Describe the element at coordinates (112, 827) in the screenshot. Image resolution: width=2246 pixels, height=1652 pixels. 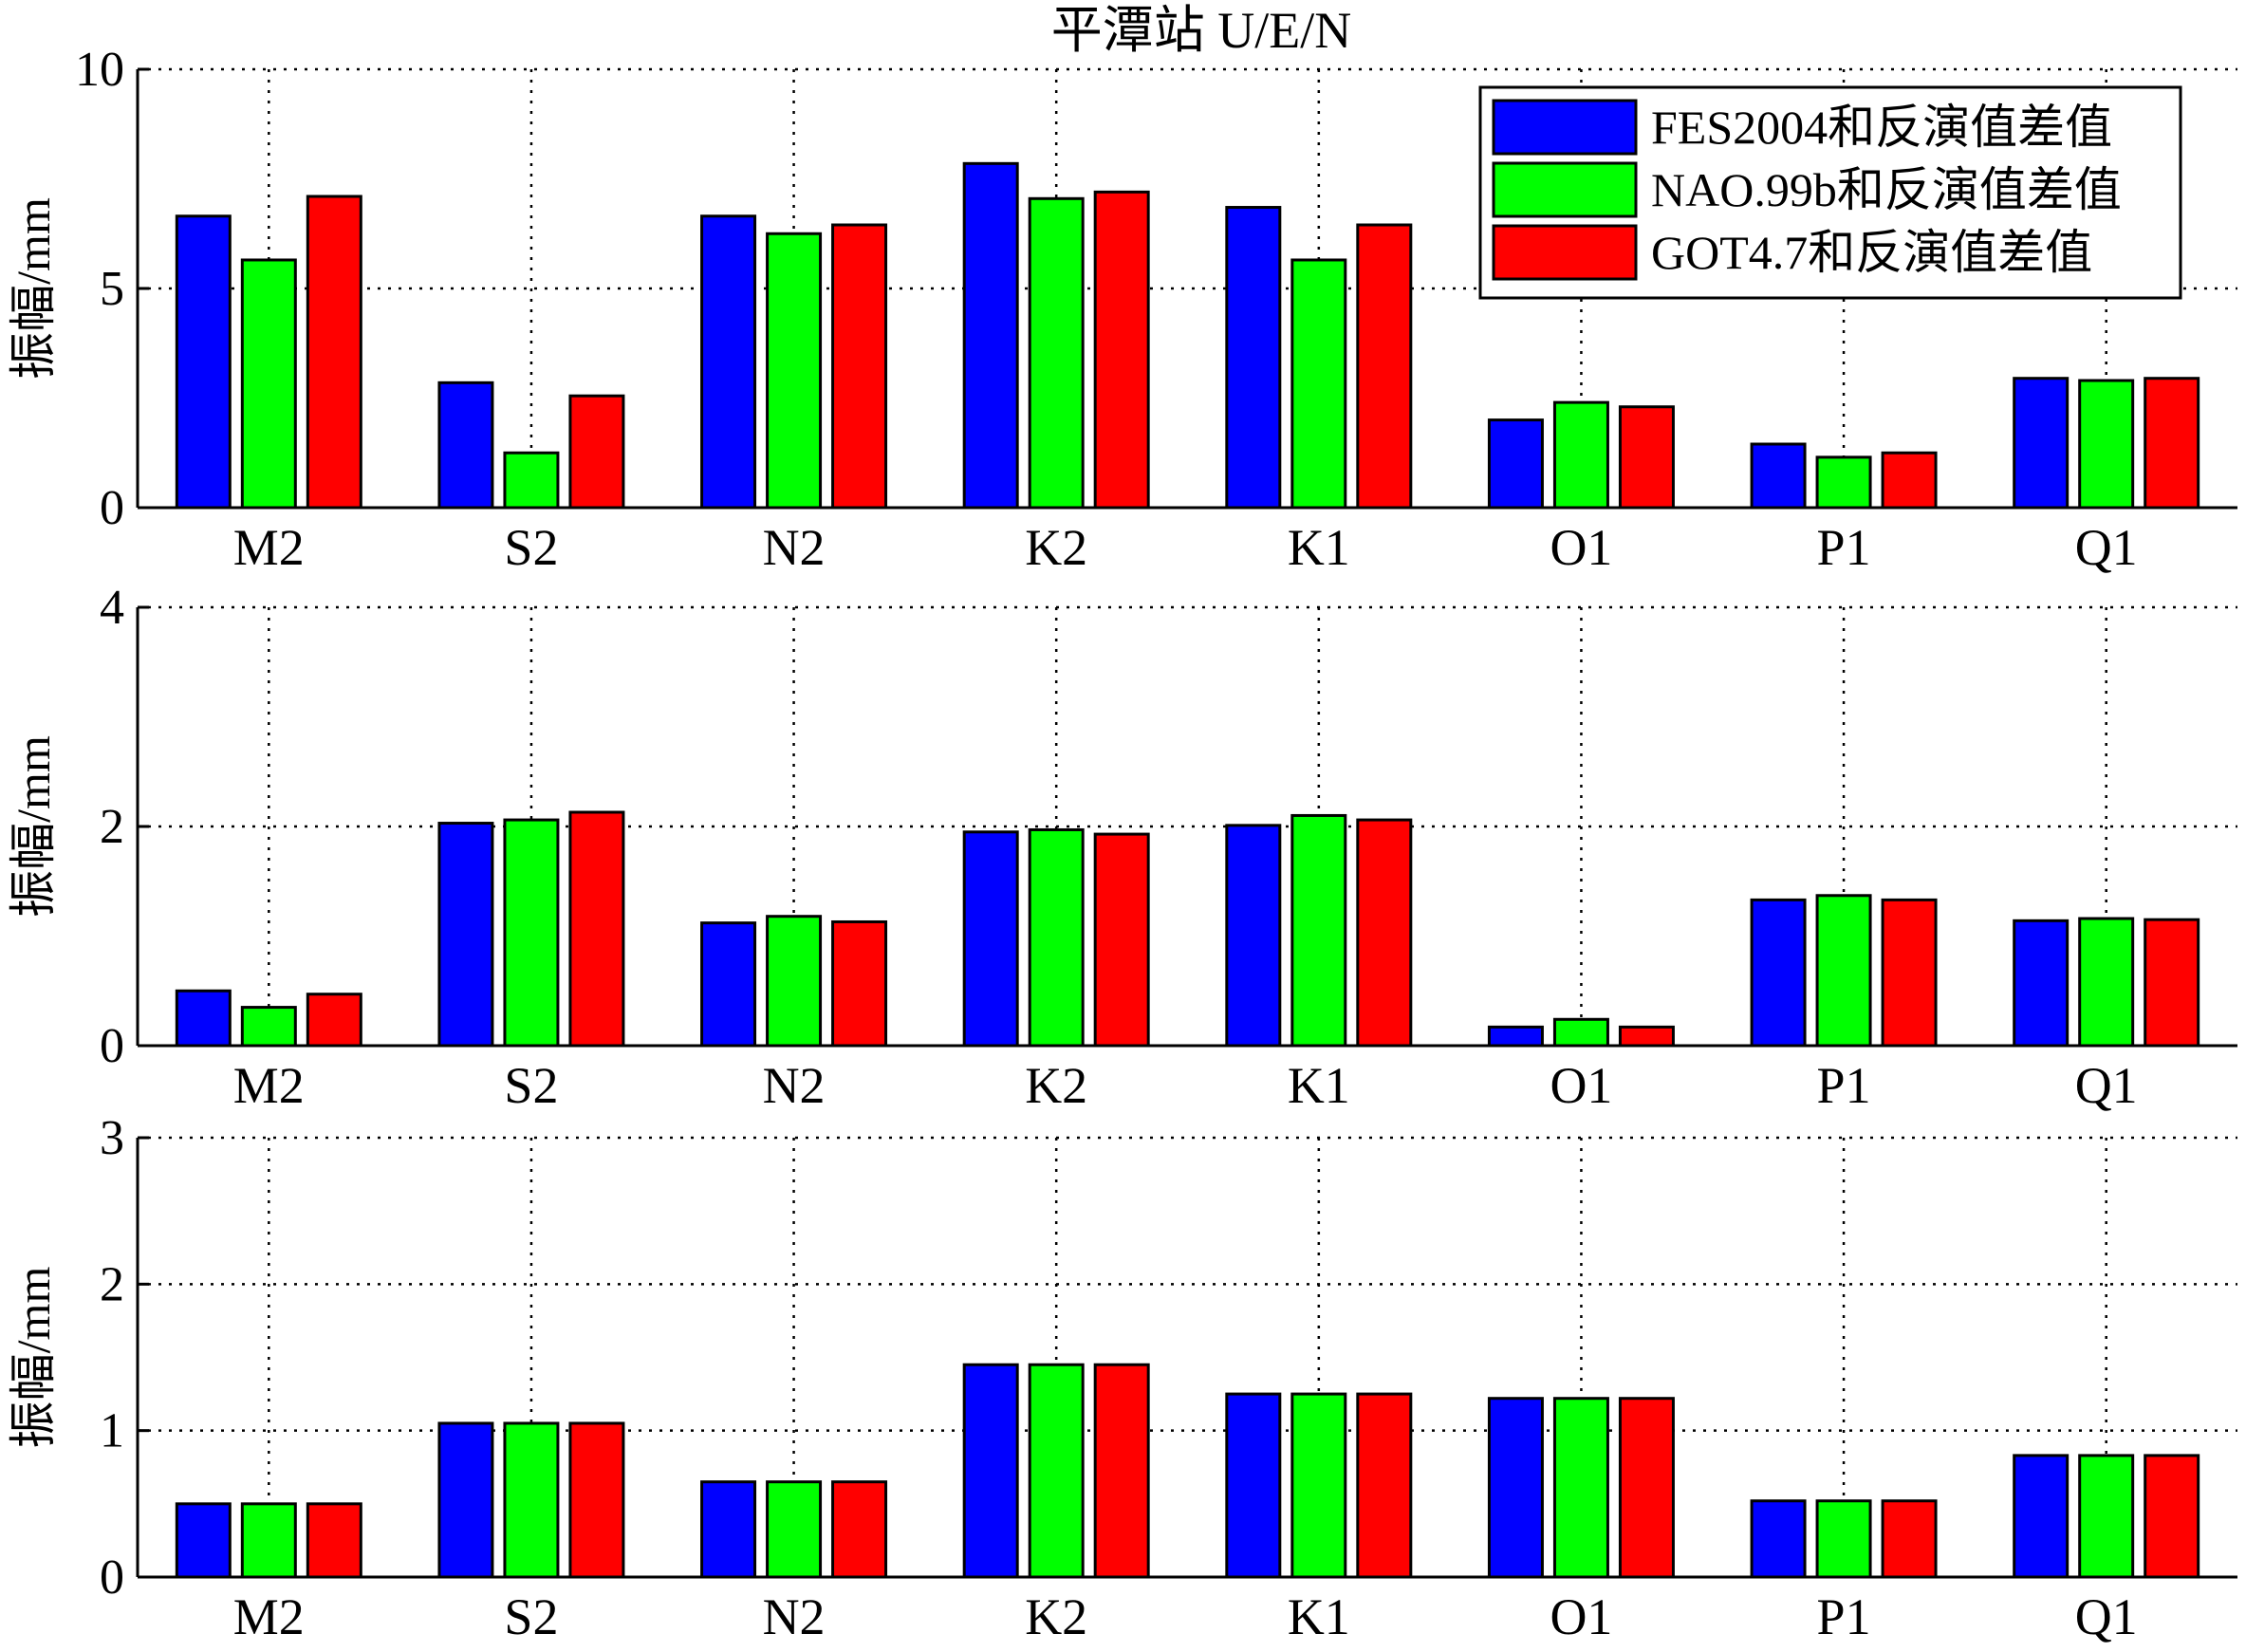
I see `panel-2-ytick-label: 2` at that location.